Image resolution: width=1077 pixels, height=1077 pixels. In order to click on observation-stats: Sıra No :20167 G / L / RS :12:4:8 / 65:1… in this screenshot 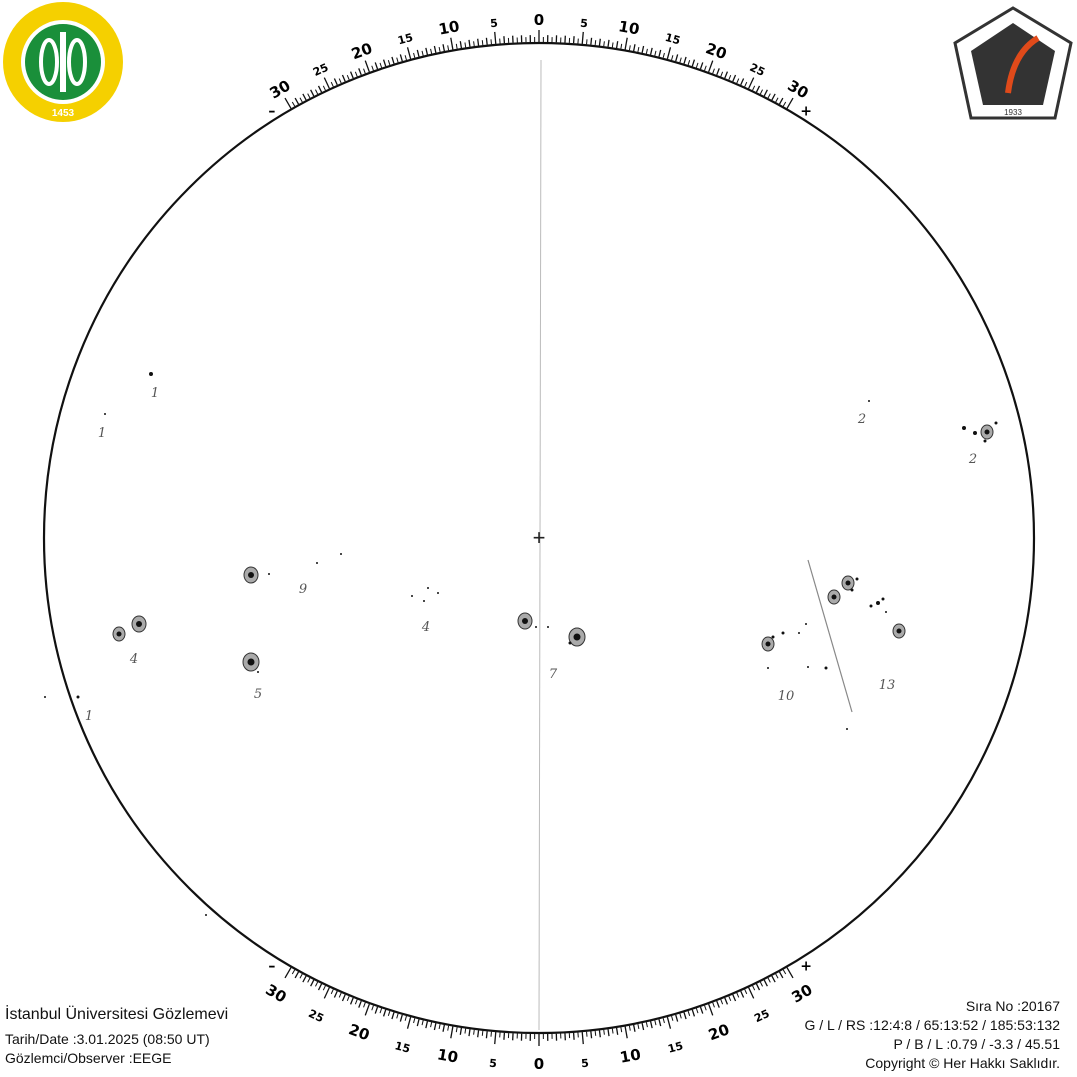, I will do `click(932, 1035)`.